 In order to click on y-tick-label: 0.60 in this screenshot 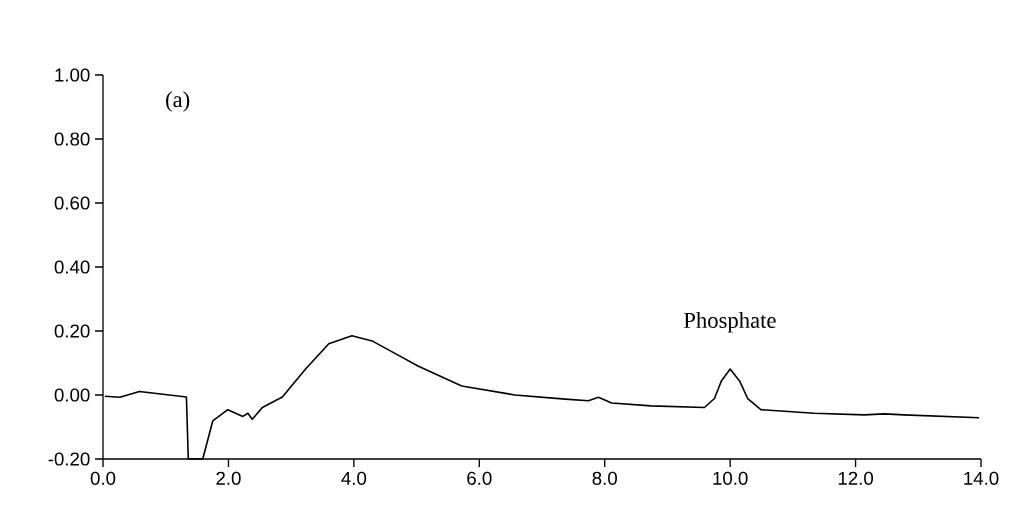, I will do `click(72, 203)`.